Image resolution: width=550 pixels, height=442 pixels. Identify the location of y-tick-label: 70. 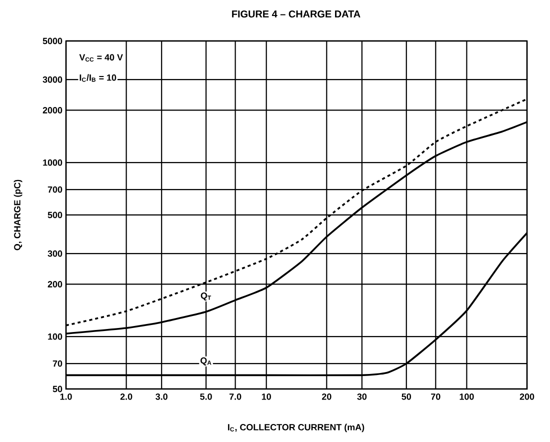
(57, 363).